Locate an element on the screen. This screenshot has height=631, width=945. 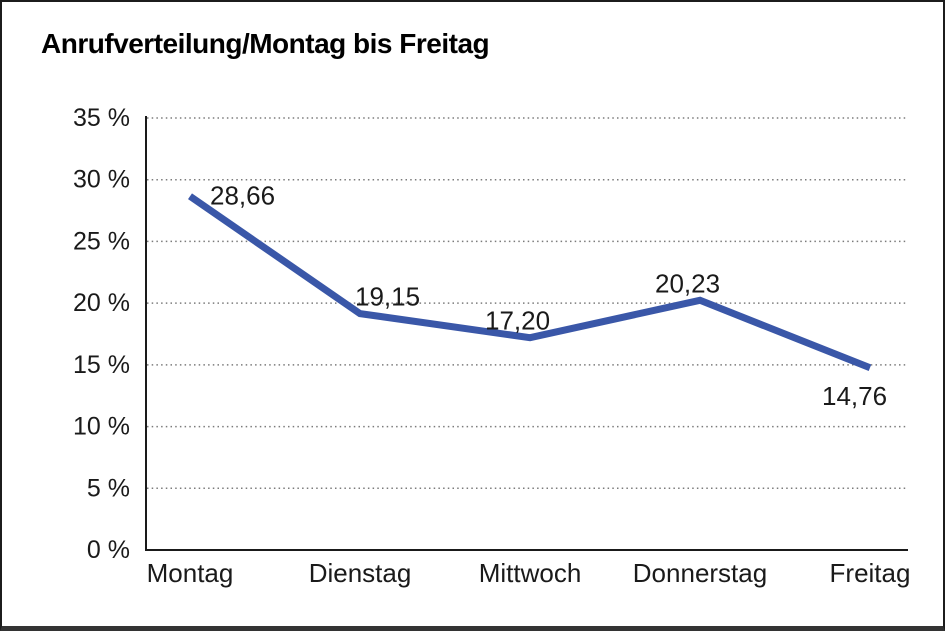
y-tick-label: 30 % is located at coordinates (101, 180).